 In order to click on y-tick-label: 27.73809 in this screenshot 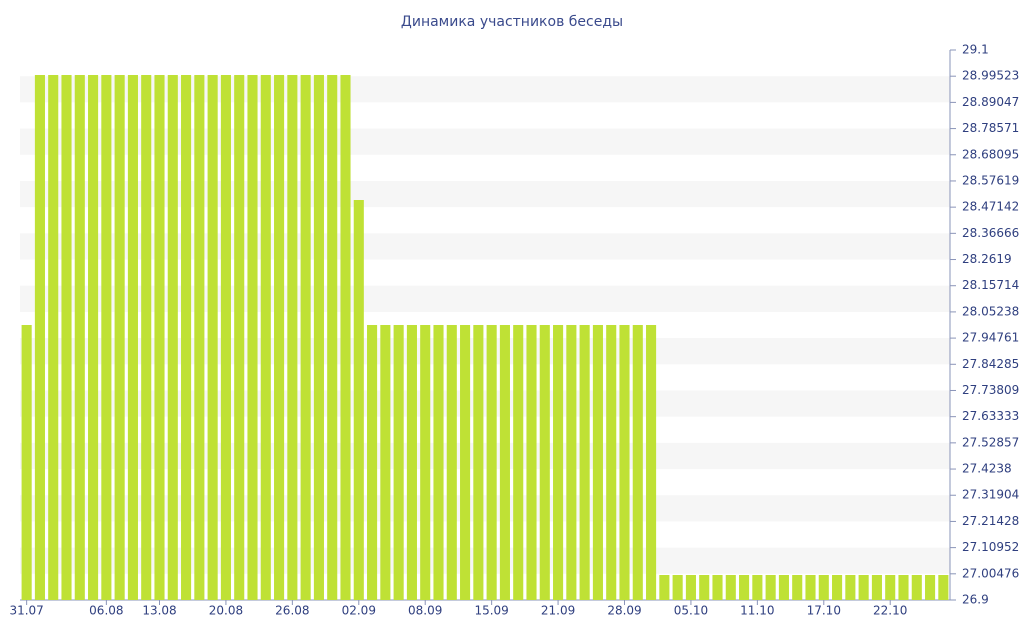, I will do `click(990, 390)`.